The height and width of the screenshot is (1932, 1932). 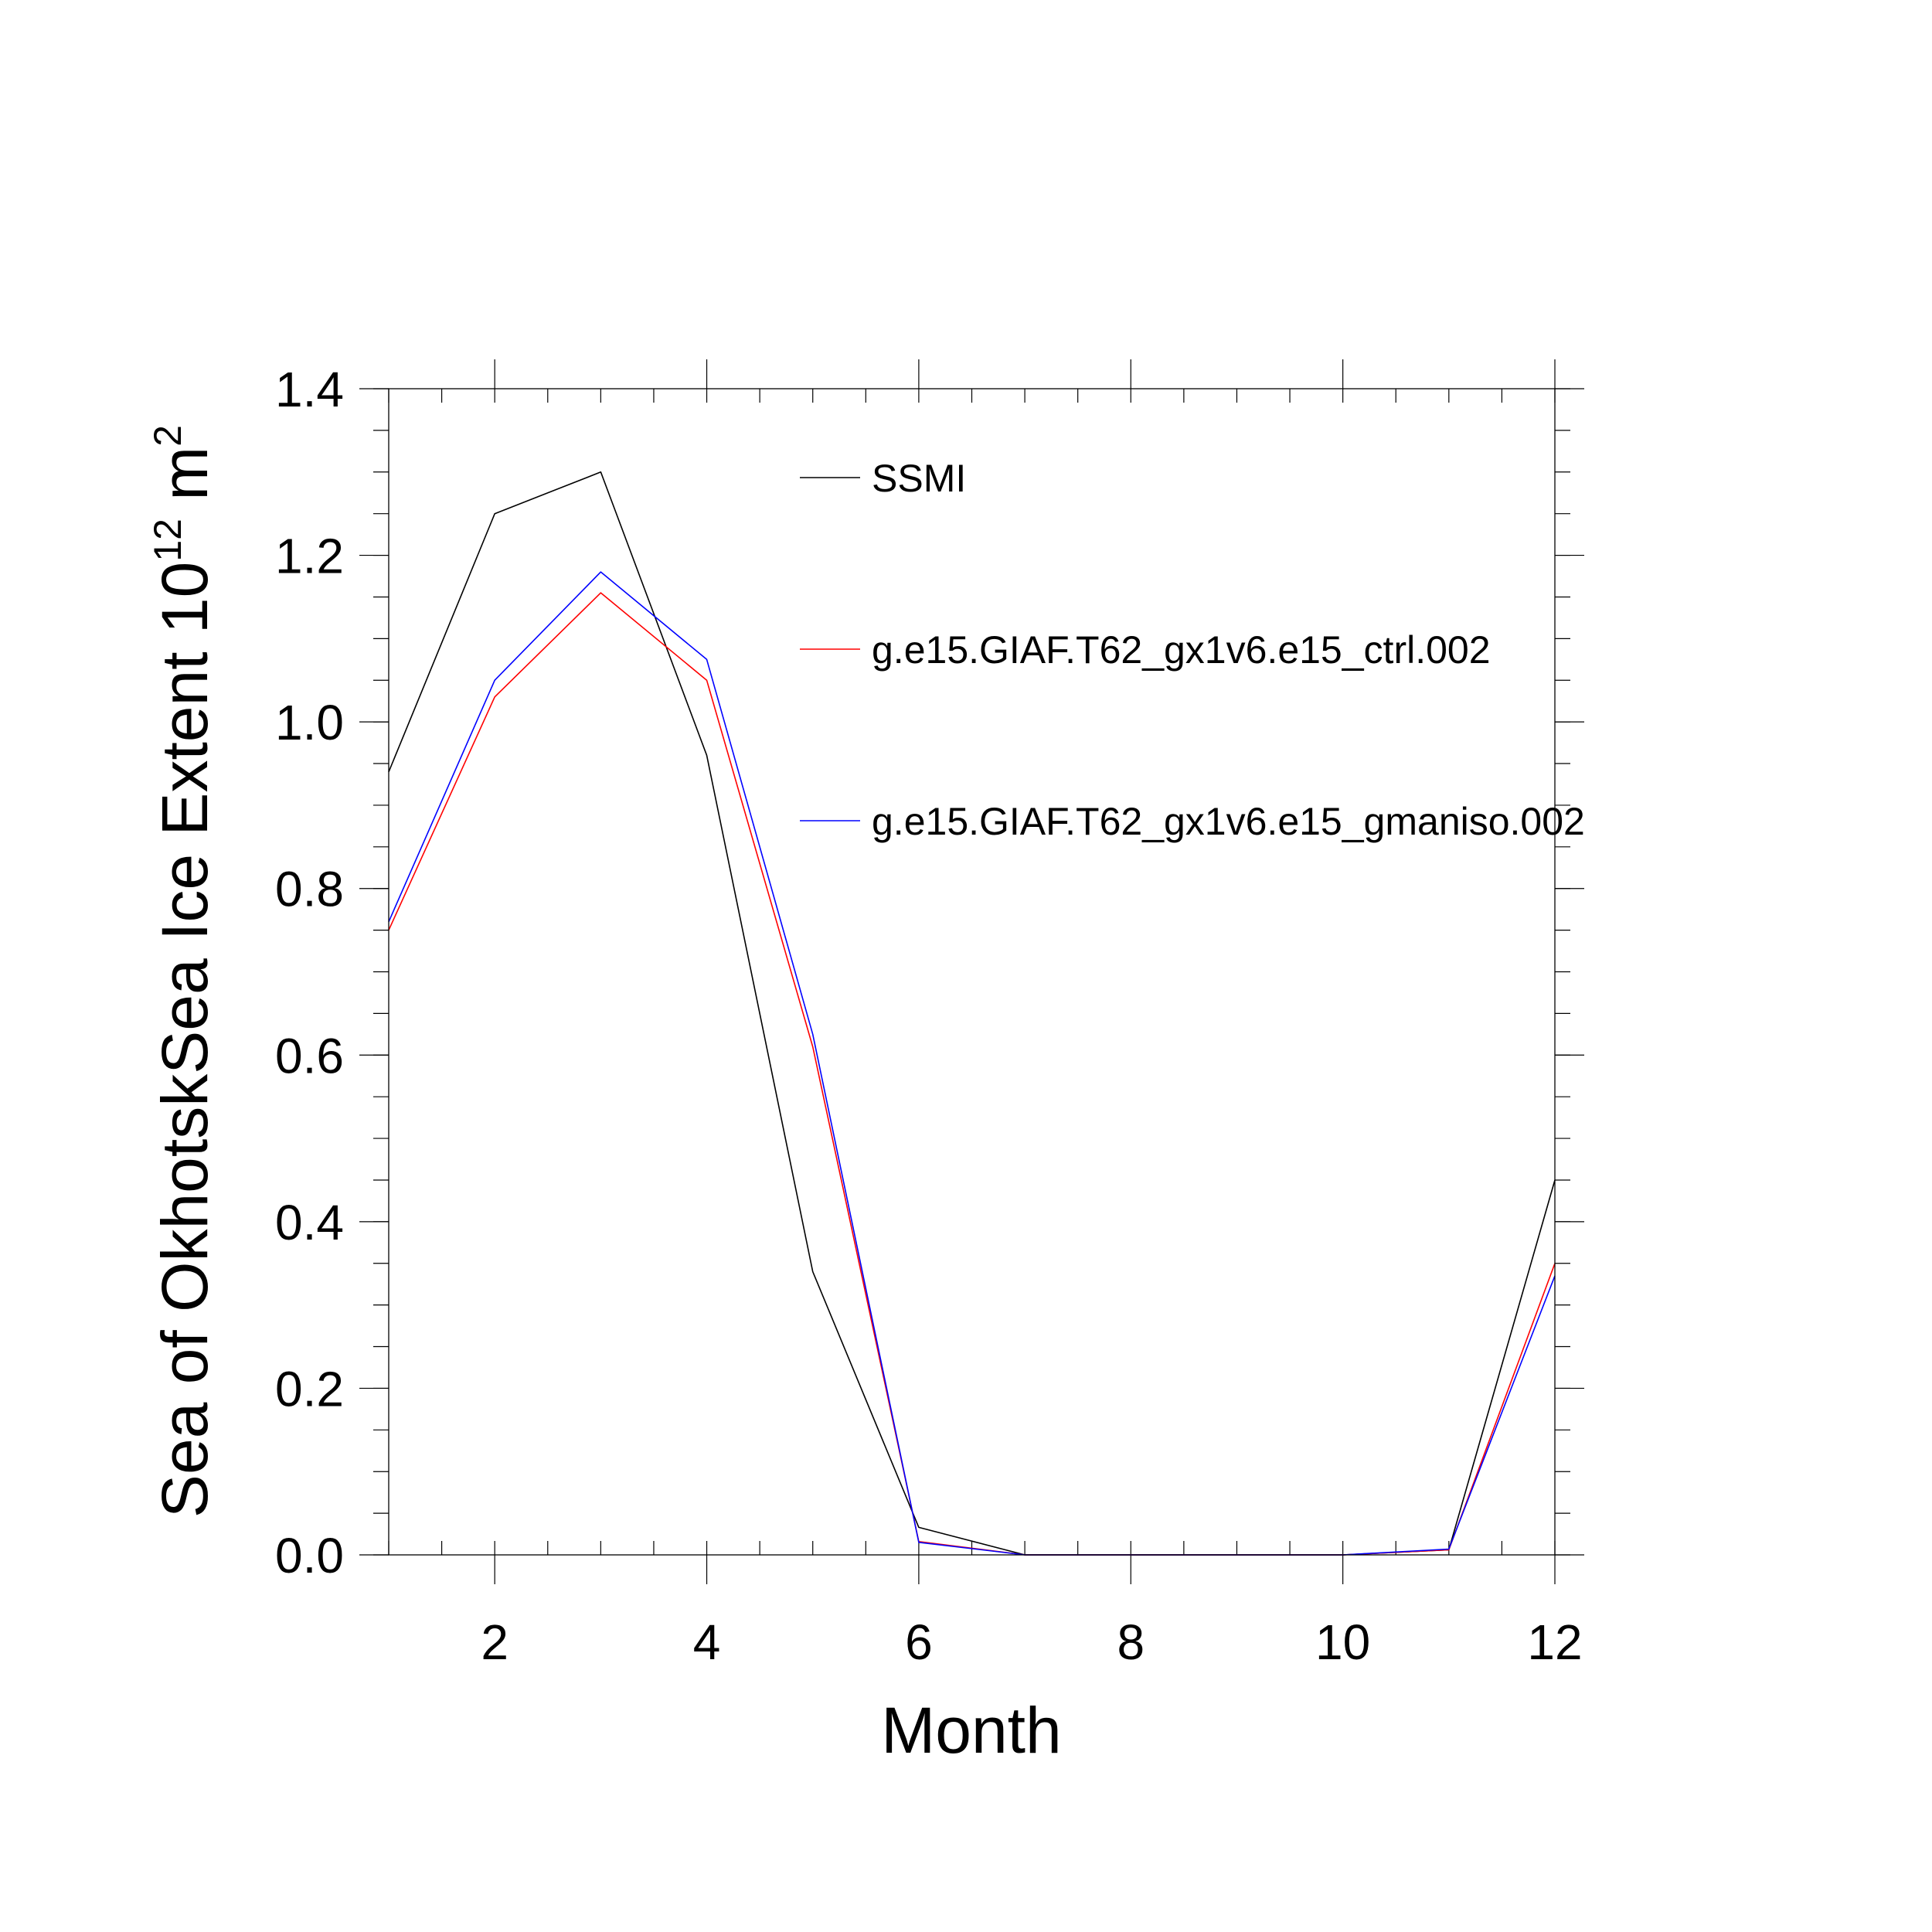 I want to click on legend-label-3: g.e15.GIAF.T62_gx1v6.e15_gmaniso.002, so click(x=1228, y=821).